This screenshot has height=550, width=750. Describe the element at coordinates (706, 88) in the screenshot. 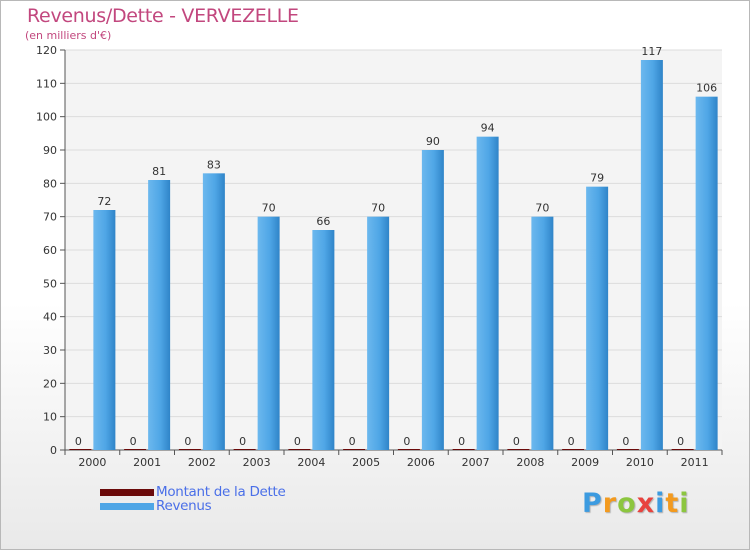

I see `revenue-data-label: 106` at that location.